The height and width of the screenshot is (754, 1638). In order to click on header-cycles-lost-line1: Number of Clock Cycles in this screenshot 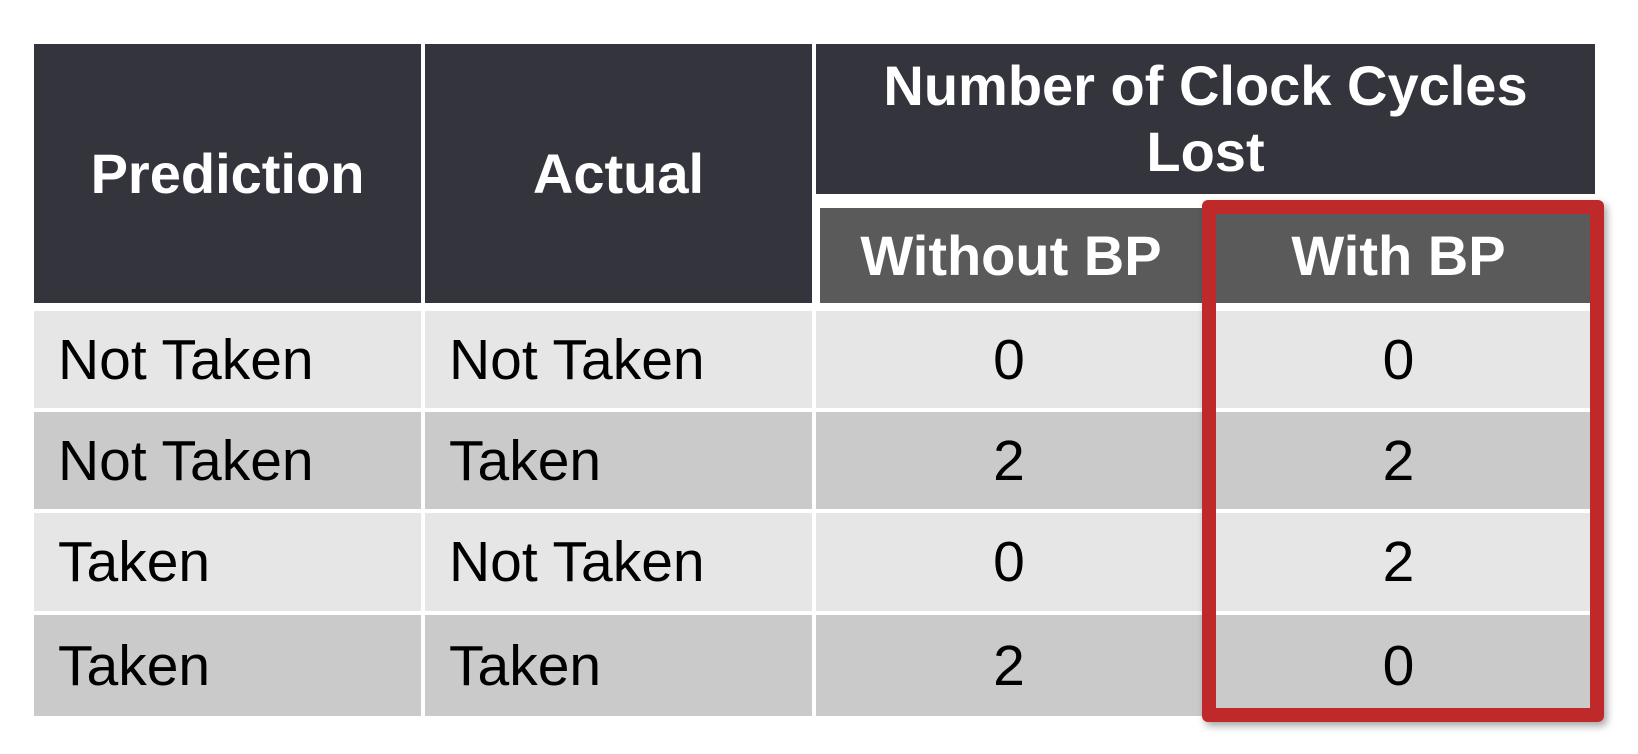, I will do `click(1205, 85)`.